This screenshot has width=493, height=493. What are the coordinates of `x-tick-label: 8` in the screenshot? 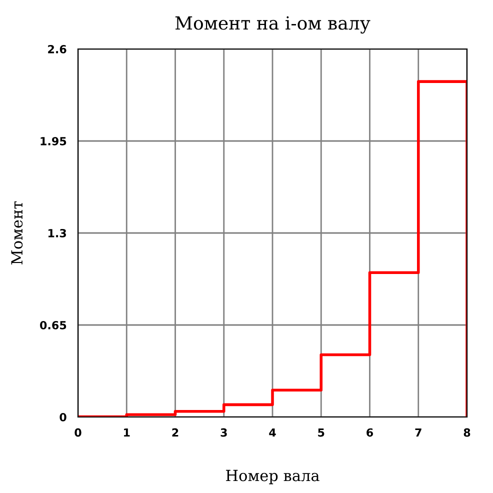 It's located at (467, 432).